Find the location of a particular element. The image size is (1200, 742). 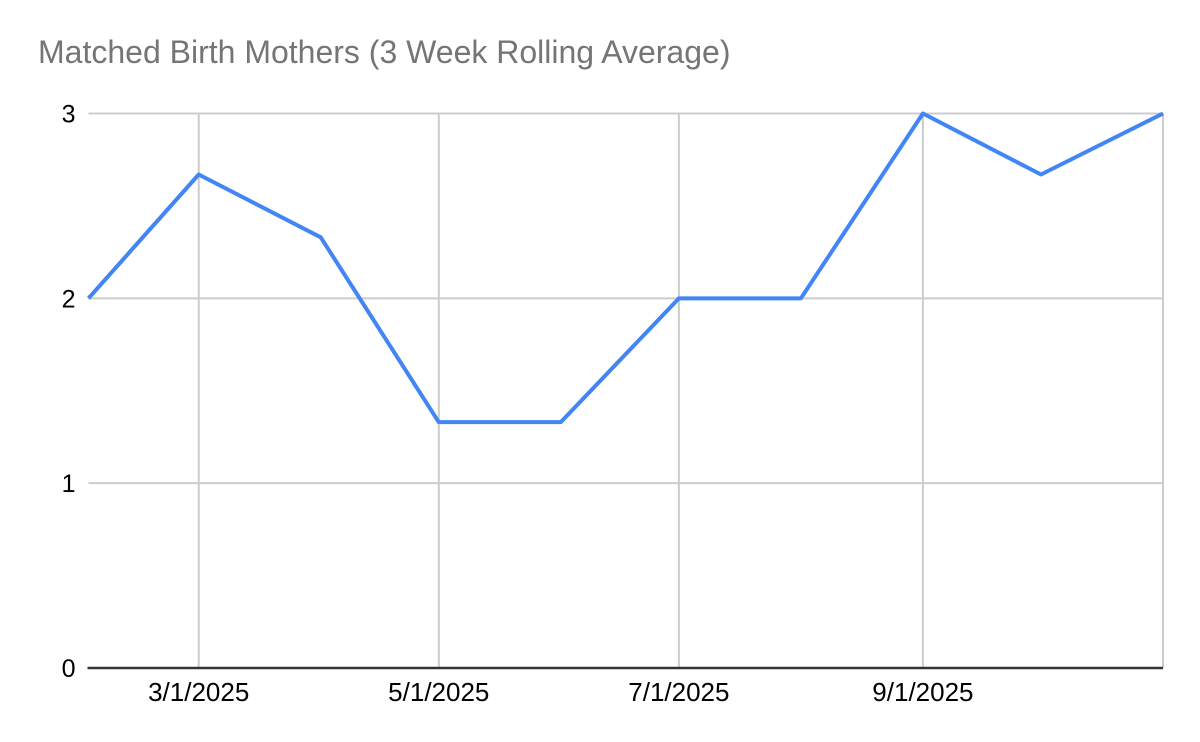

y-axis-tick-label: 1 is located at coordinates (69, 484).